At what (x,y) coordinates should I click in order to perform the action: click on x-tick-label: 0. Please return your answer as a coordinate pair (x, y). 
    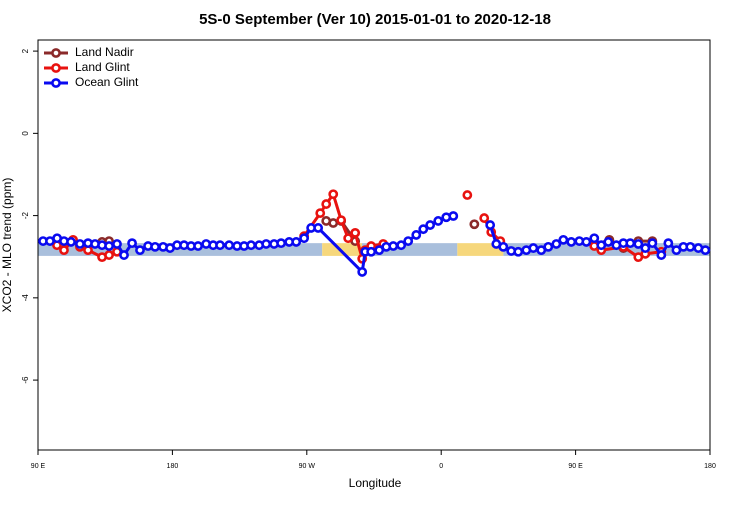
    Looking at the image, I should click on (441, 466).